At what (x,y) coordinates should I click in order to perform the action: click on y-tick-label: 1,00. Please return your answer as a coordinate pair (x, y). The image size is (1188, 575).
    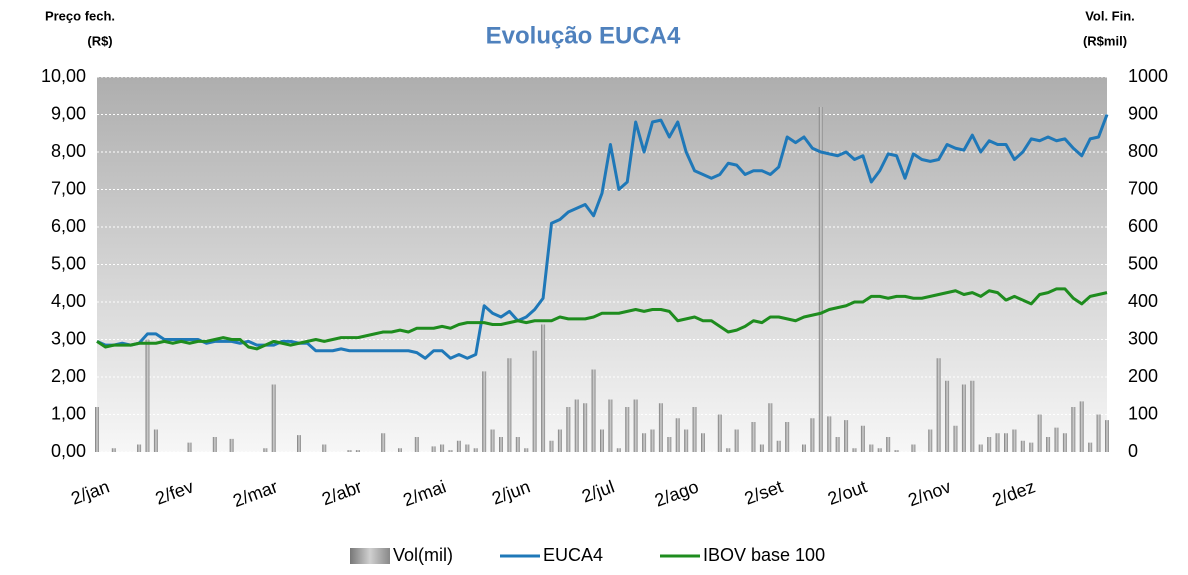
    Looking at the image, I should click on (68, 413).